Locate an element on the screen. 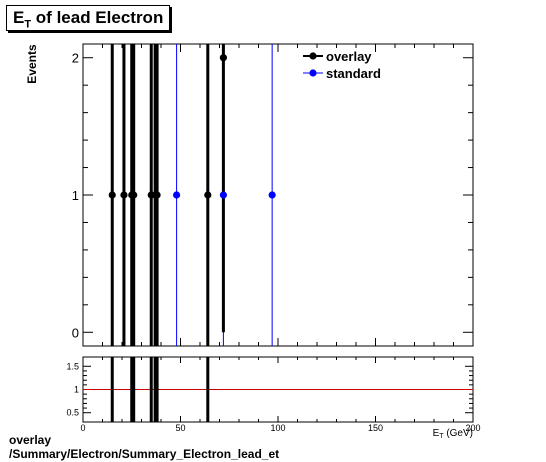 The image size is (546, 462). x-tick-label: 200 is located at coordinates (472, 428).